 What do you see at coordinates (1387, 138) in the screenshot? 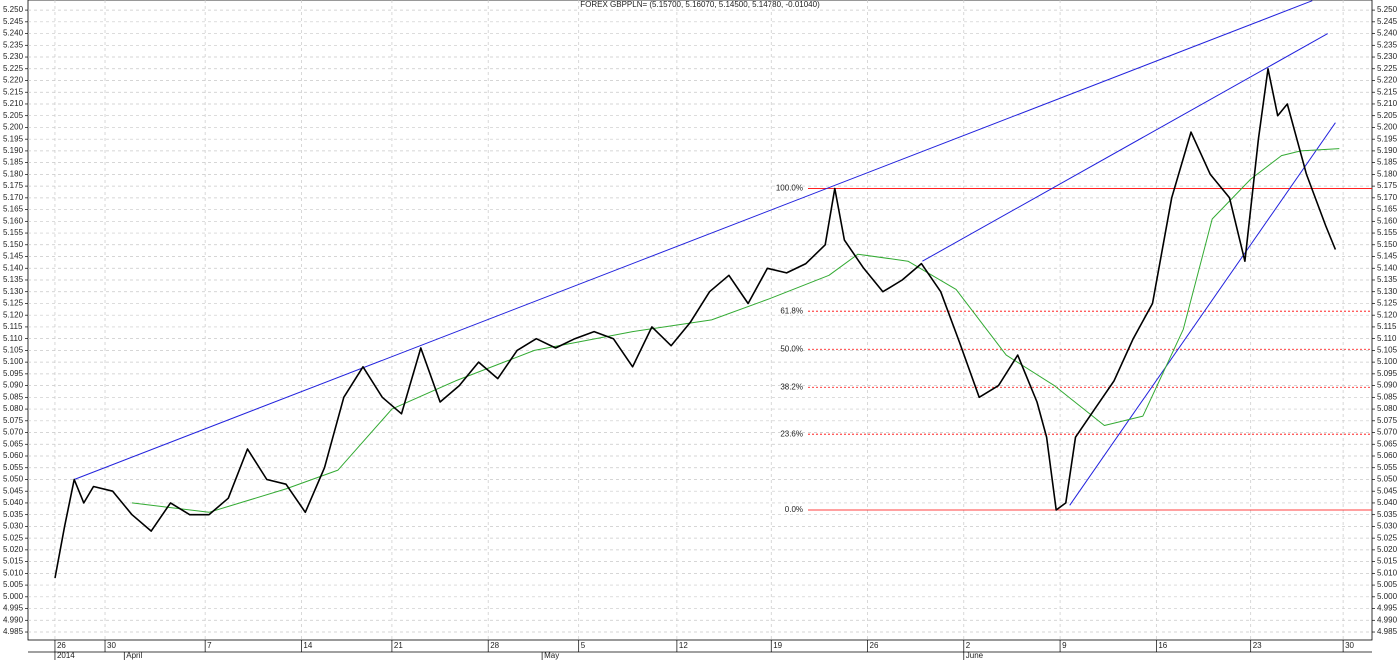
I see `y-tick-label: 5.195` at bounding box center [1387, 138].